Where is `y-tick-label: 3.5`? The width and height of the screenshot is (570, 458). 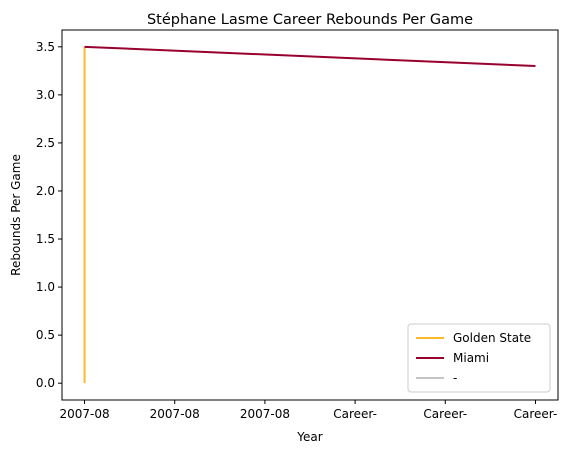 y-tick-label: 3.5 is located at coordinates (45, 47).